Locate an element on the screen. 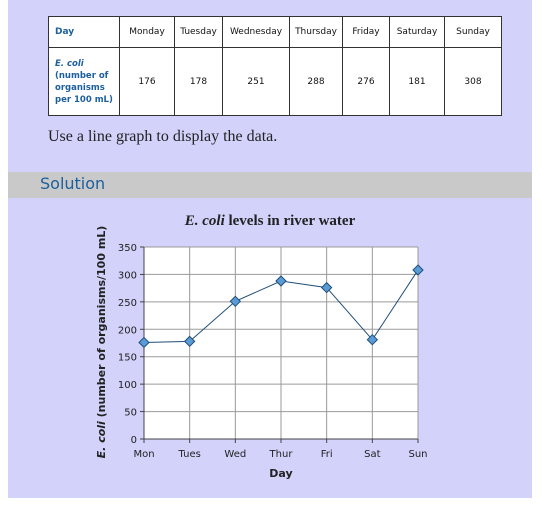  table-value-cell: 178 is located at coordinates (198, 81).